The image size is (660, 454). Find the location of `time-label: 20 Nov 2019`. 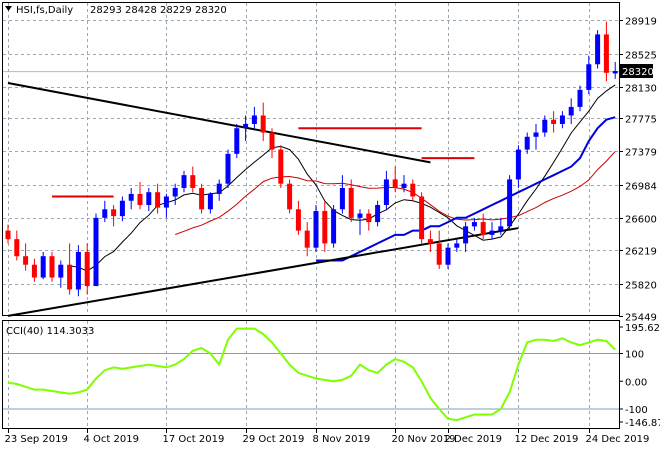

time-label: 20 Nov 2019 is located at coordinates (424, 439).